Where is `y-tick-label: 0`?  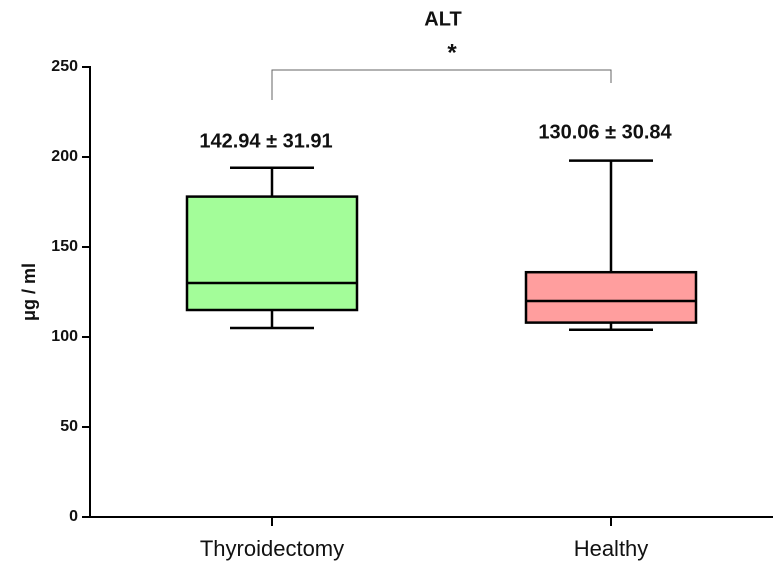
y-tick-label: 0 is located at coordinates (73, 516).